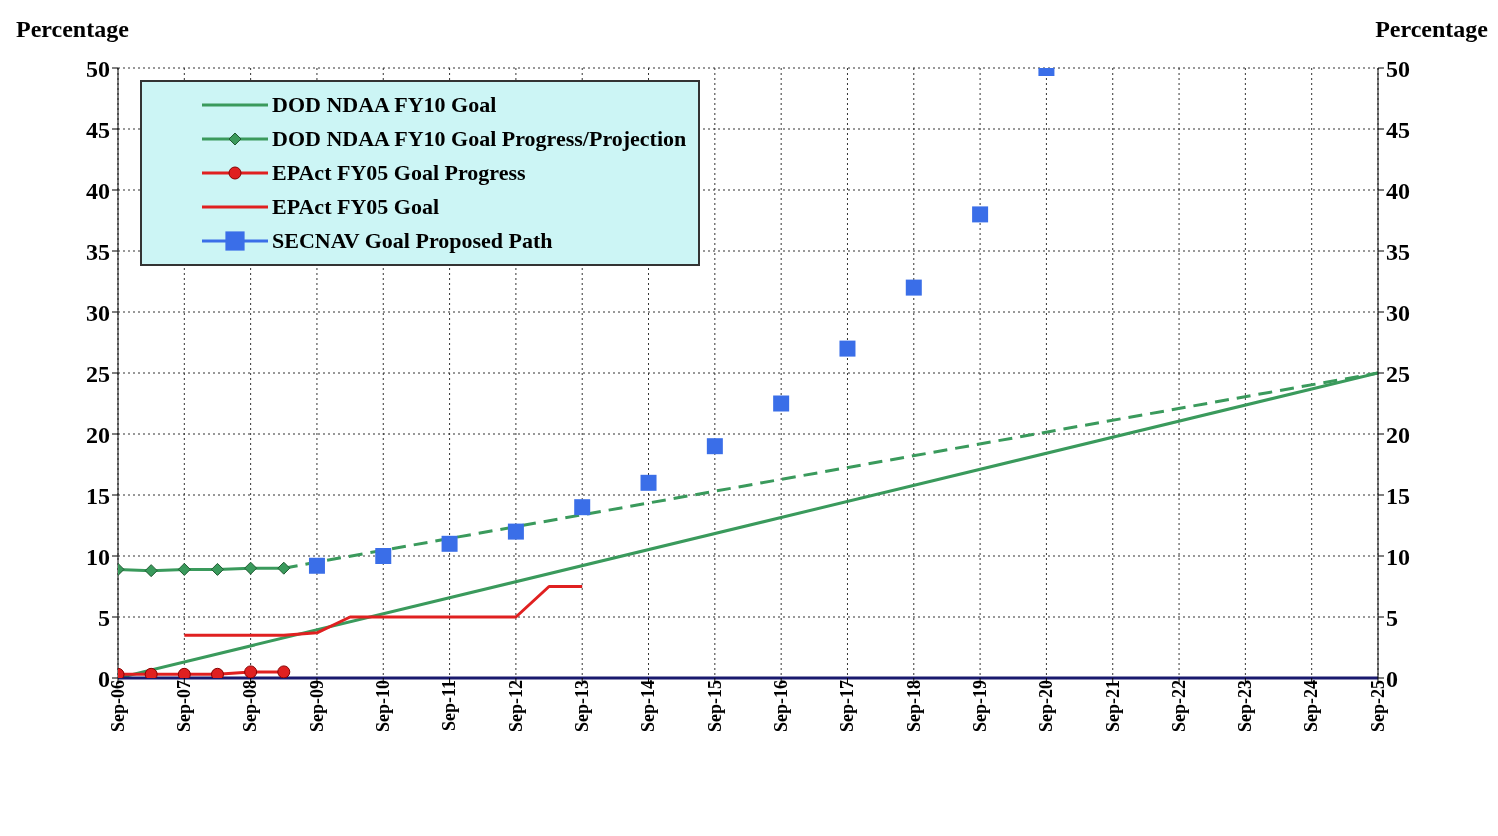  What do you see at coordinates (1398, 68) in the screenshot?
I see `y2-tick-label: 50` at bounding box center [1398, 68].